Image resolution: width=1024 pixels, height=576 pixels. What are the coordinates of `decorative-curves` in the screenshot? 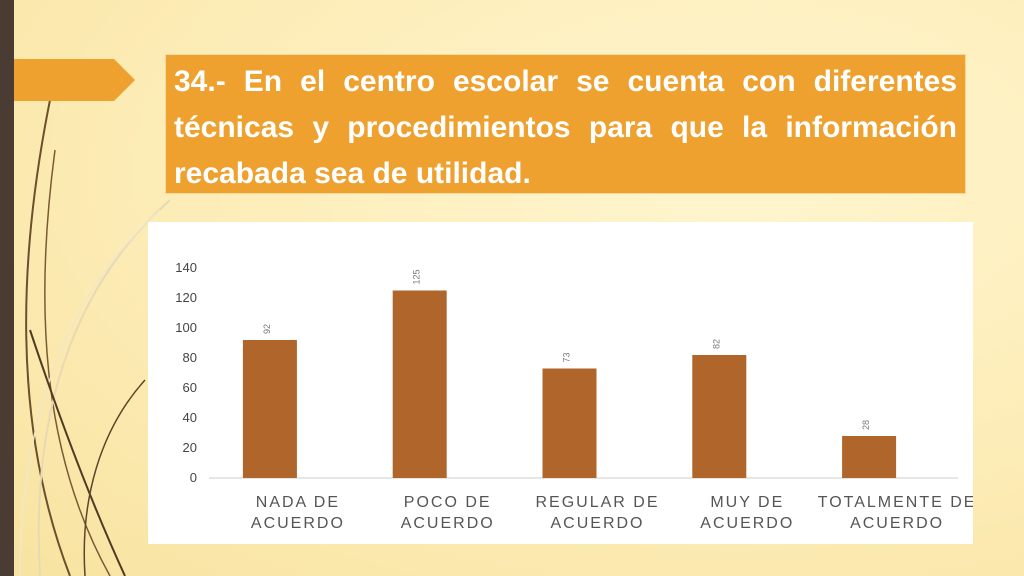 It's located at (94, 337).